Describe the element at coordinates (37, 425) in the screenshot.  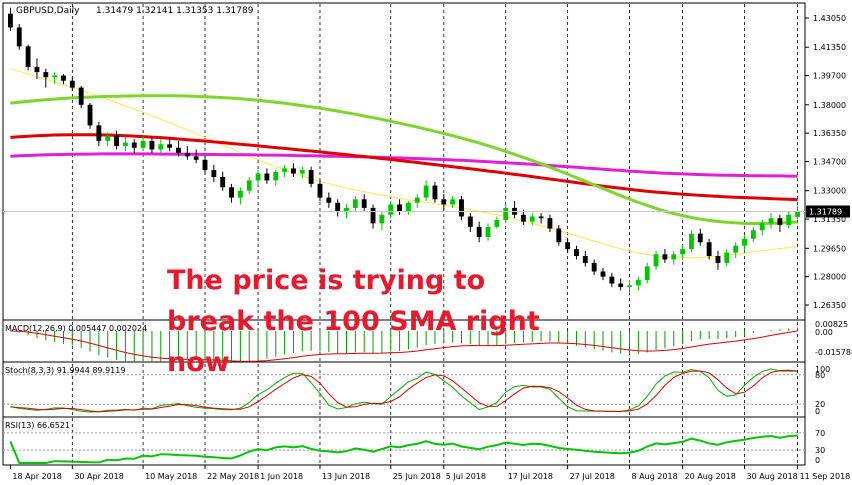
I see `rsi-label: RSI(13) 66.6521` at that location.